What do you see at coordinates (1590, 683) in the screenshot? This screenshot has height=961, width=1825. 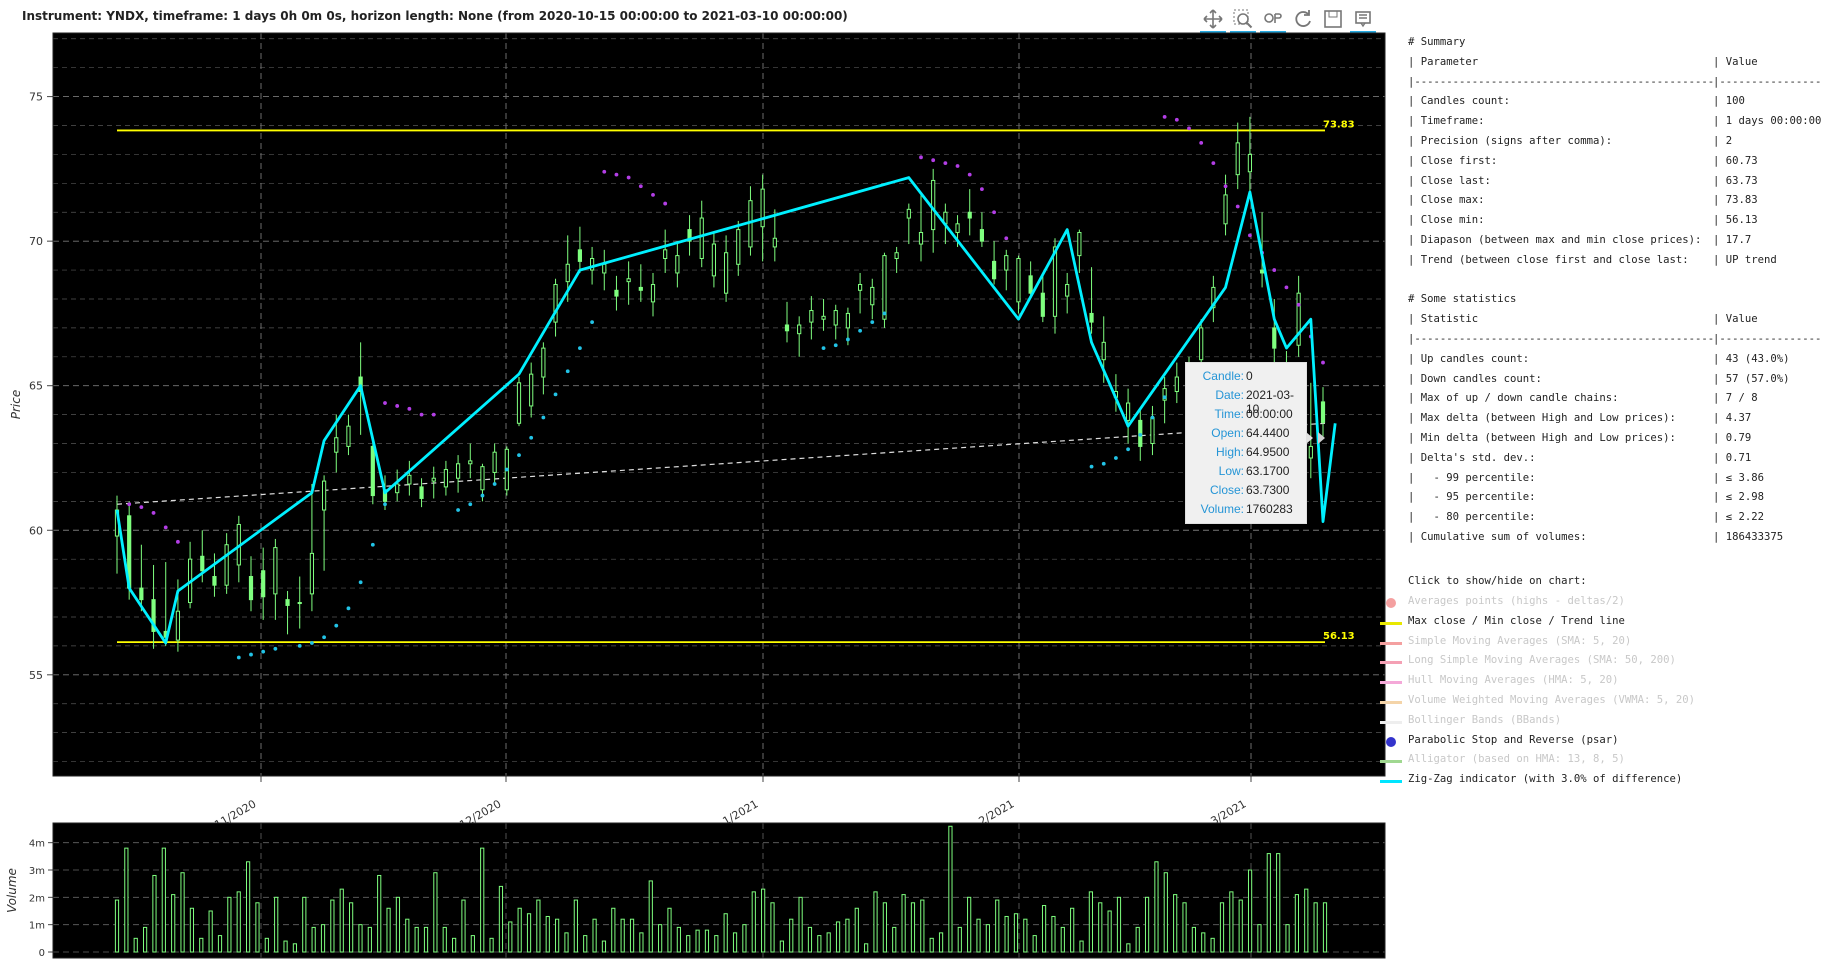 I see `legend-item: Hull Moving Averages (HMA: 5, 20)` at bounding box center [1590, 683].